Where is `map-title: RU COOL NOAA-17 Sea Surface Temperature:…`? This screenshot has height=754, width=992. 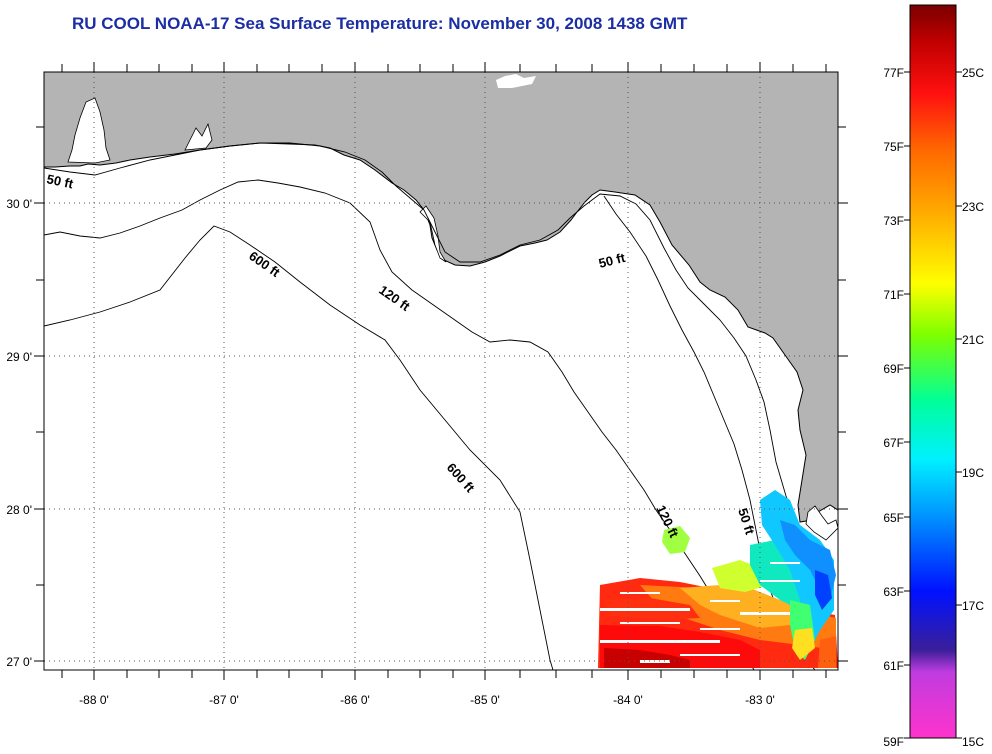 map-title: RU COOL NOAA-17 Sea Surface Temperature:… is located at coordinates (380, 23).